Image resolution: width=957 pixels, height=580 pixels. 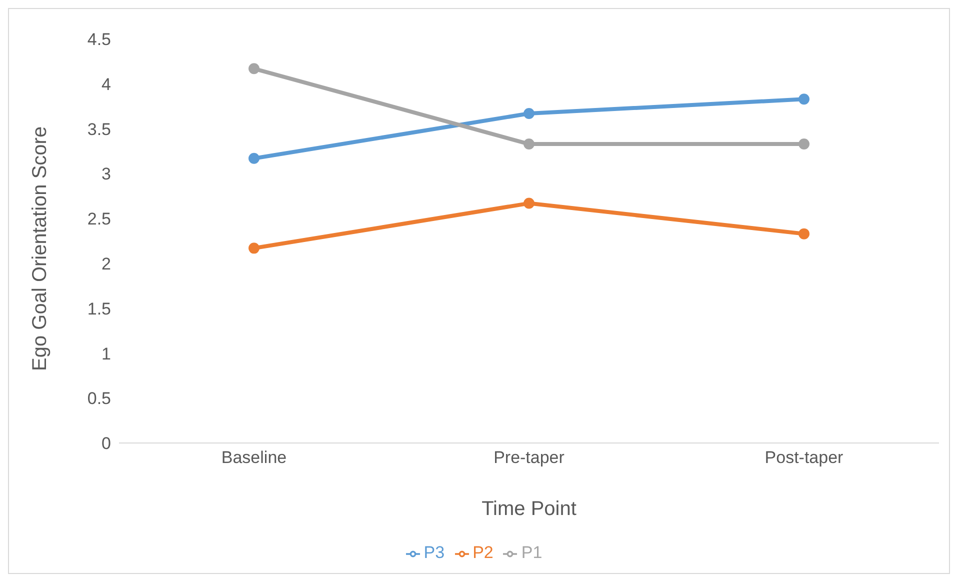 I want to click on y-axis-title: Ego Goal Orientation Score, so click(x=40, y=248).